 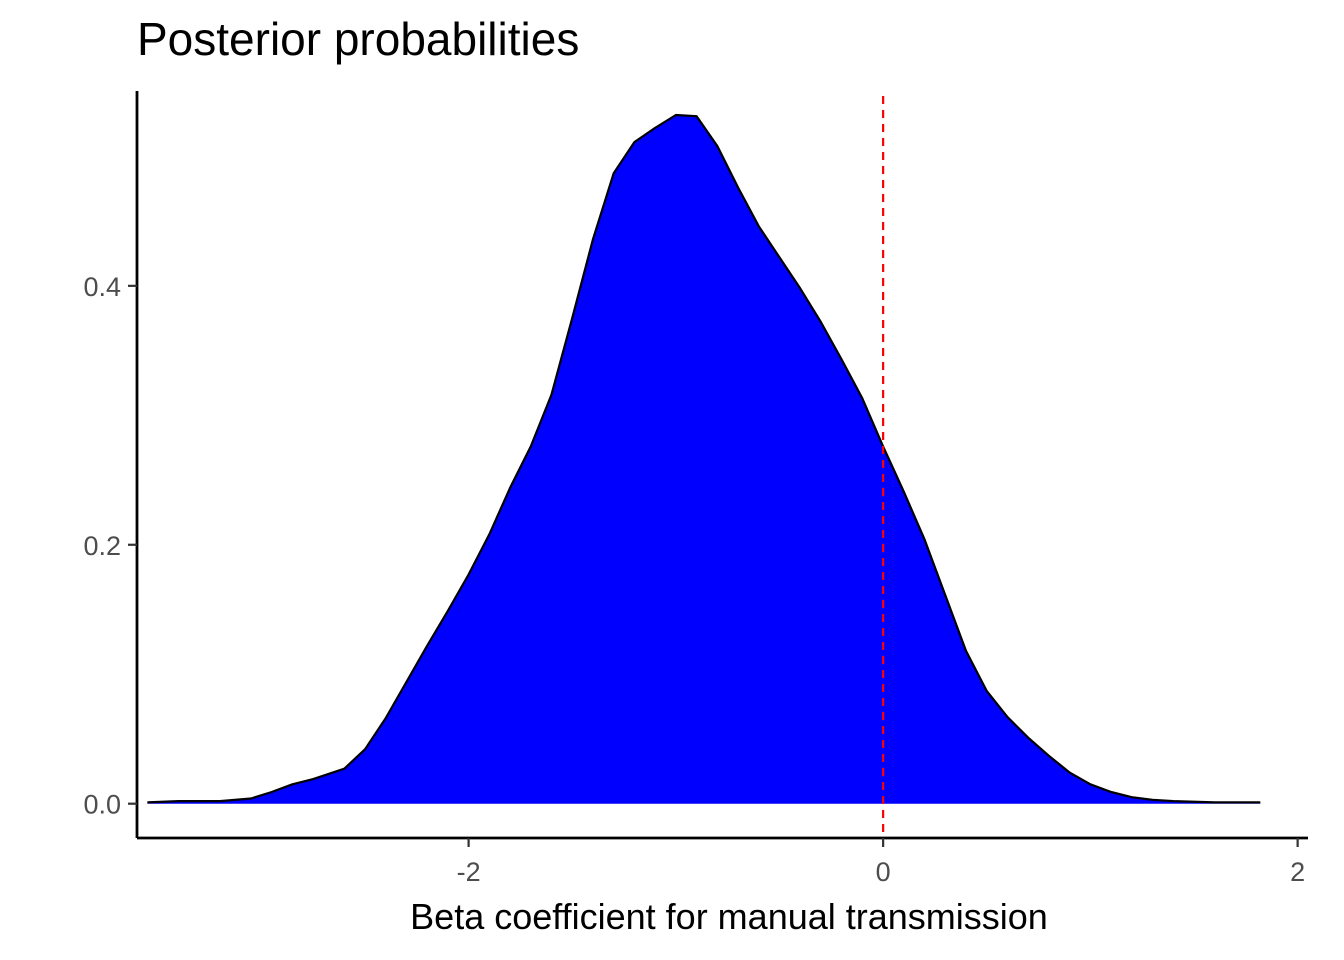 I want to click on chart-title: Posterior probabilities, so click(x=358, y=39).